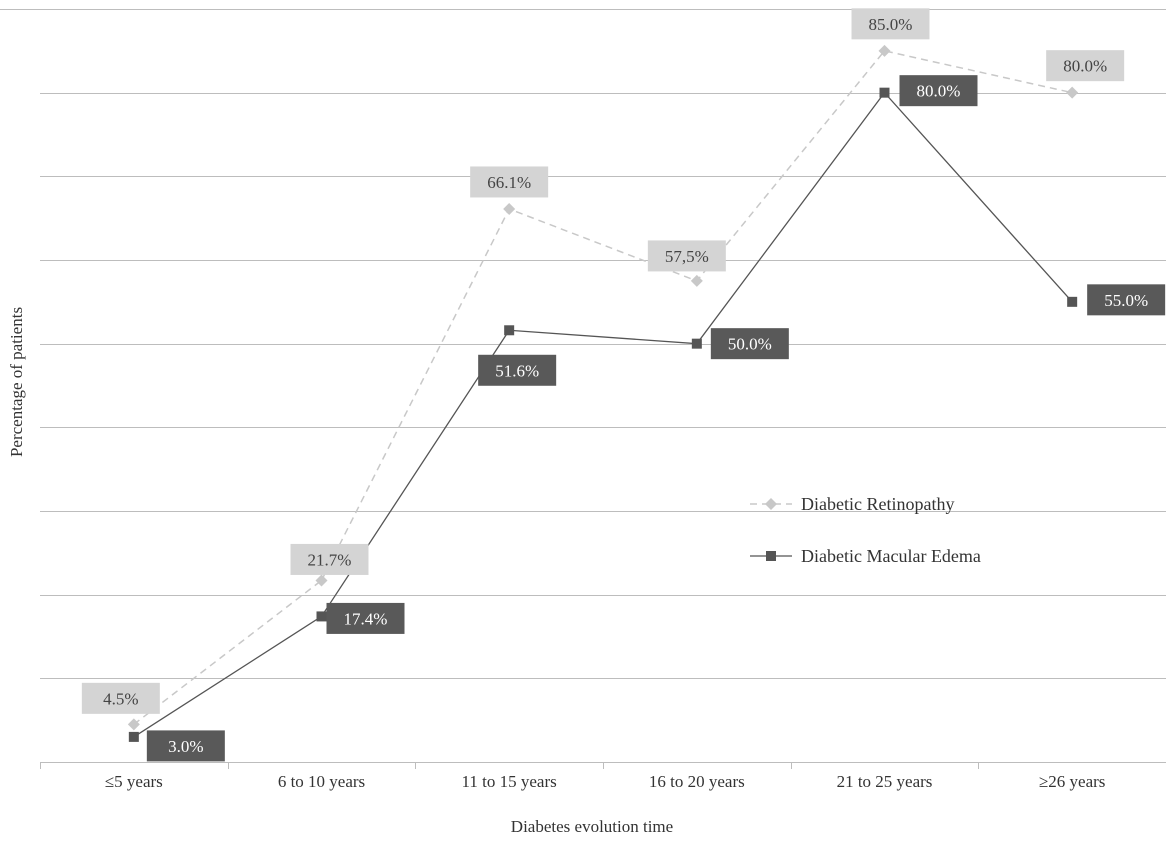 This screenshot has width=1166, height=842. I want to click on data-label: 57,5%, so click(687, 256).